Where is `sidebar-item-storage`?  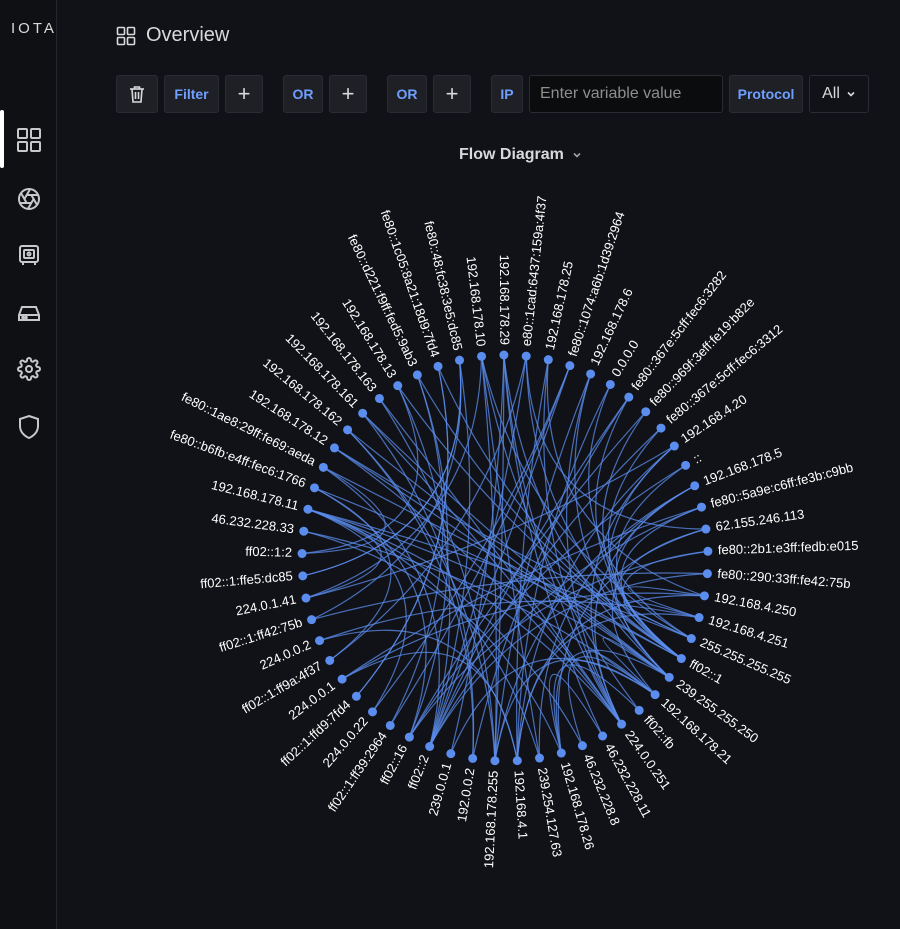 sidebar-item-storage is located at coordinates (29, 313).